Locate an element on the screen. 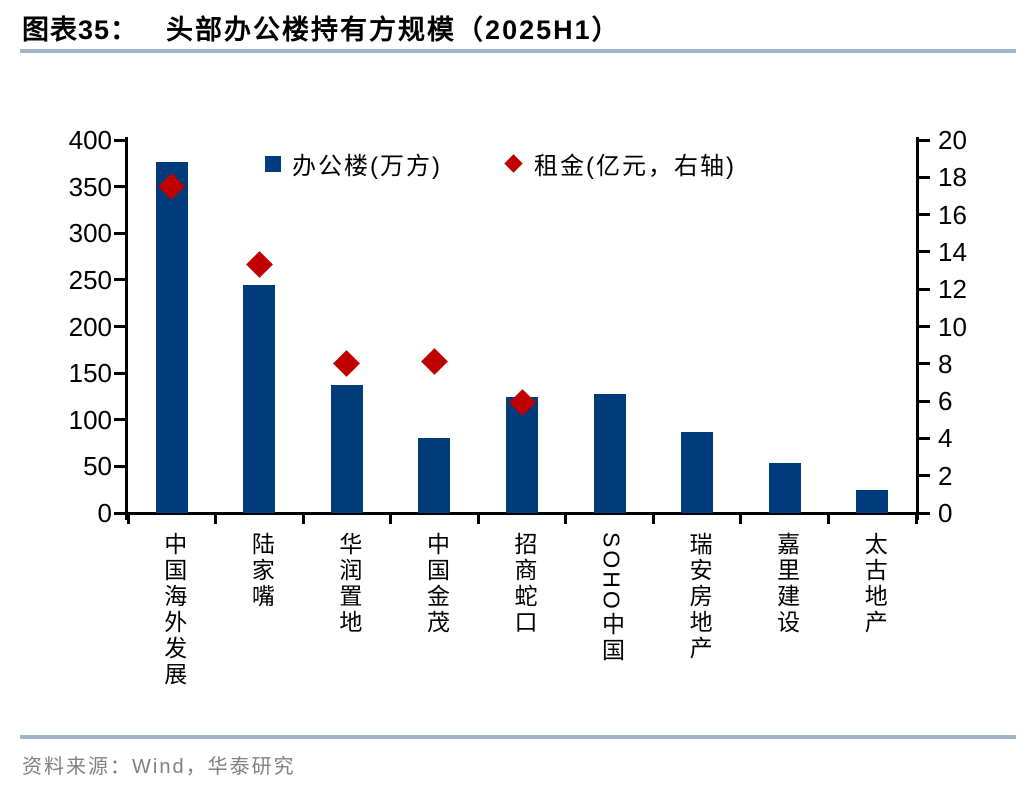  category-label: 太古地产 is located at coordinates (874, 584).